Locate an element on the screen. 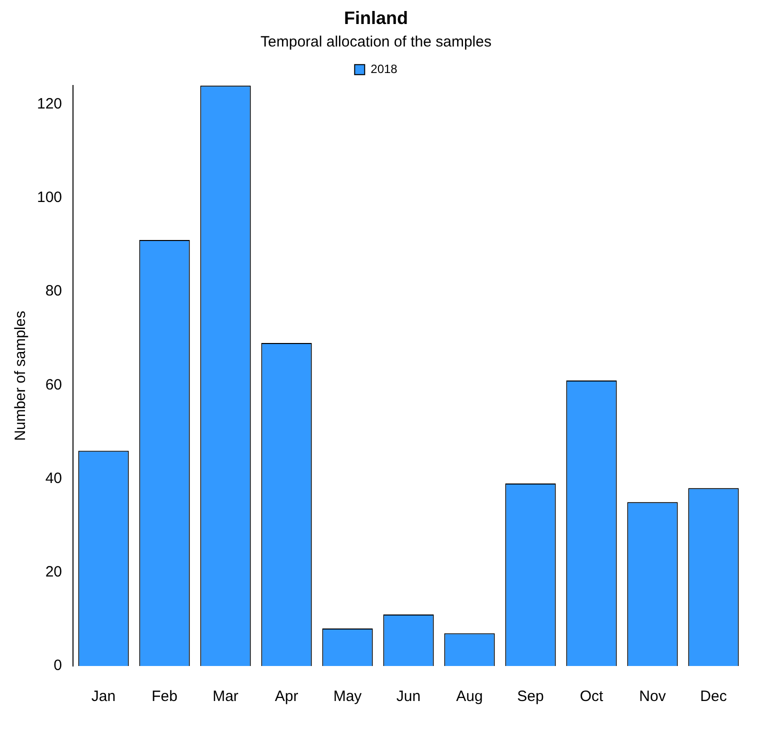 This screenshot has height=738, width=758. x-tick-label: Jan is located at coordinates (103, 697).